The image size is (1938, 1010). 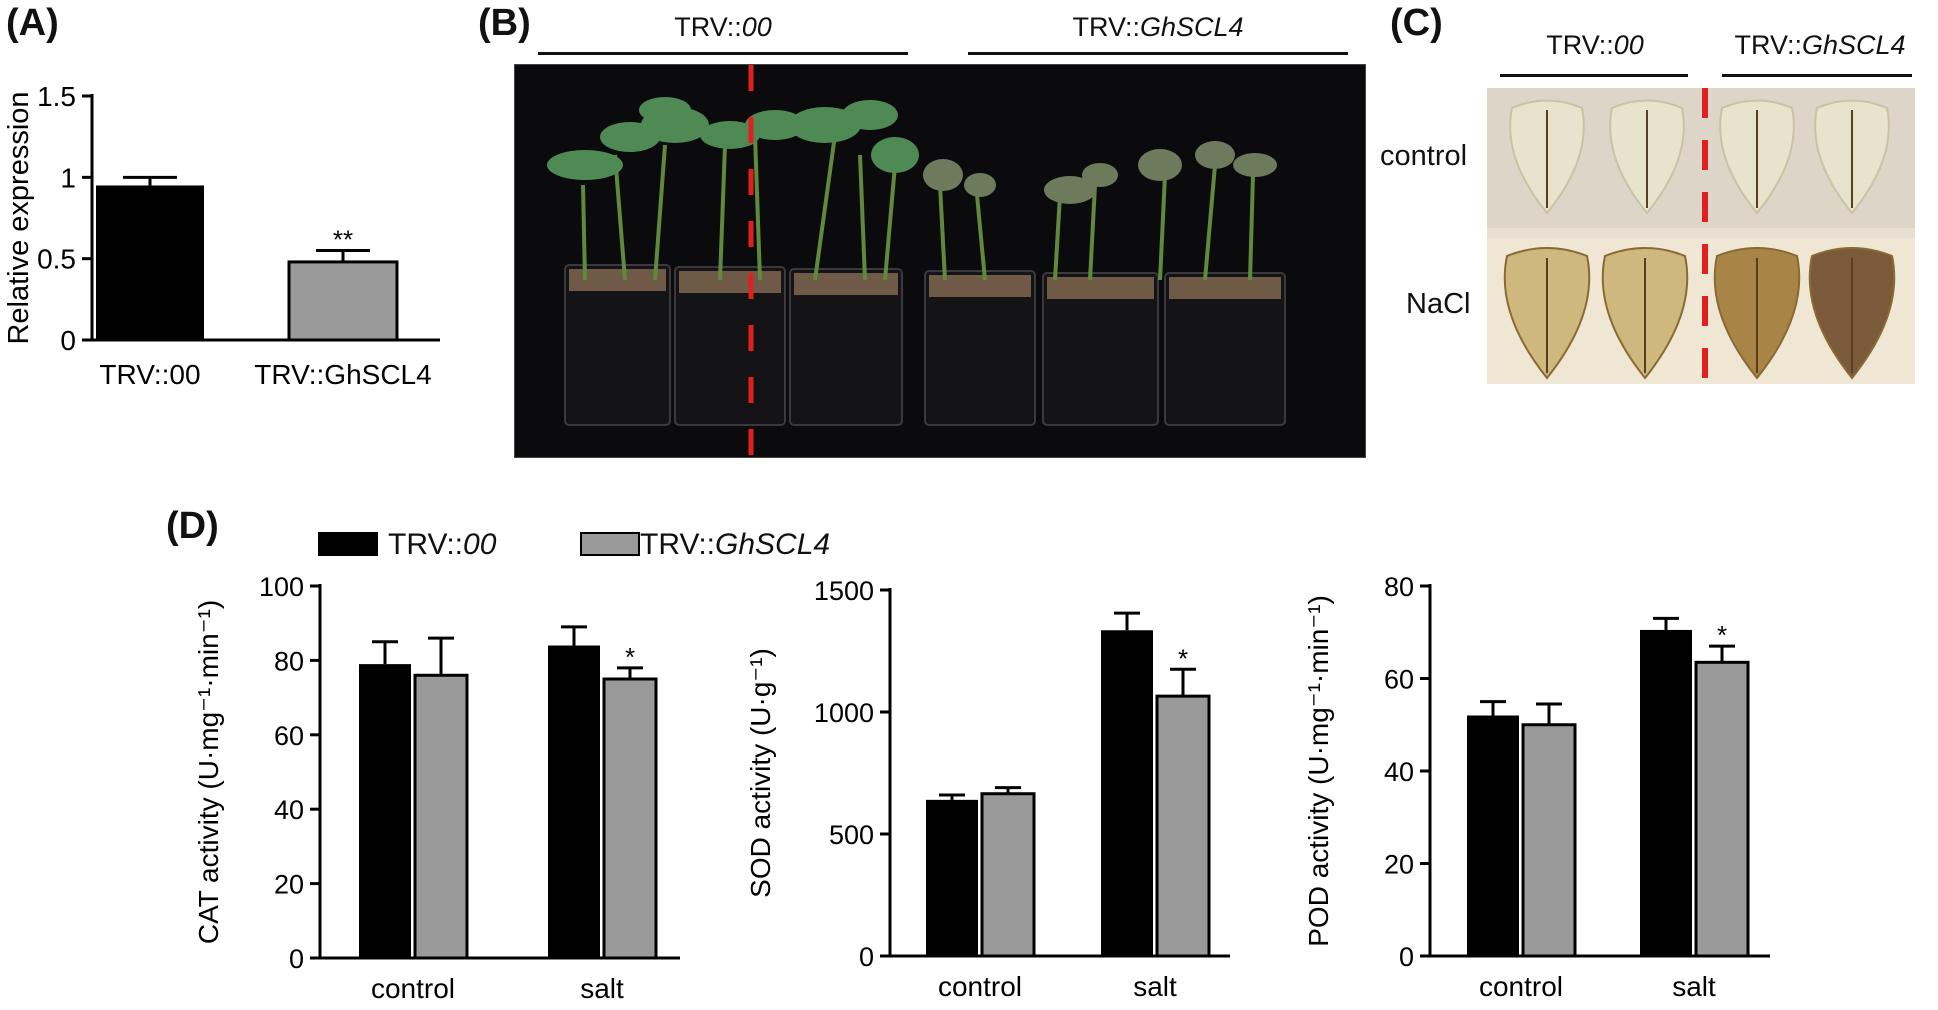 I want to click on x-tick-label: TRV::00, so click(x=149, y=374).